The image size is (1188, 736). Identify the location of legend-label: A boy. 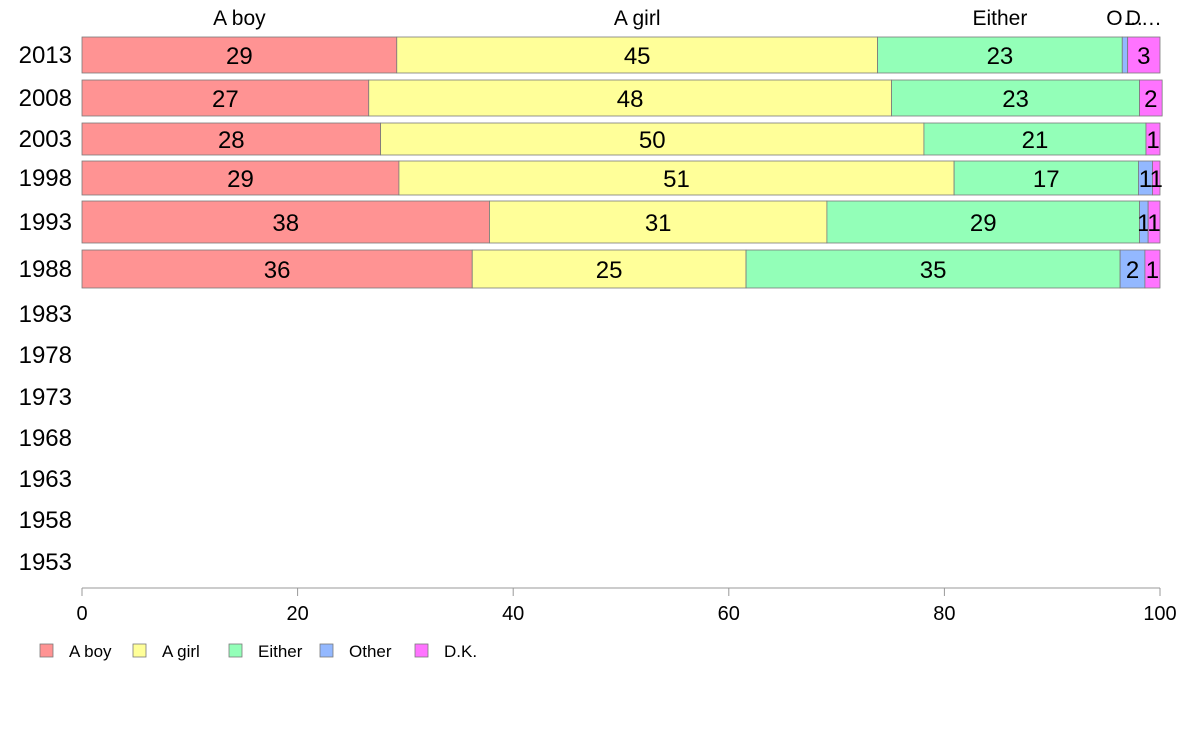
(90, 651).